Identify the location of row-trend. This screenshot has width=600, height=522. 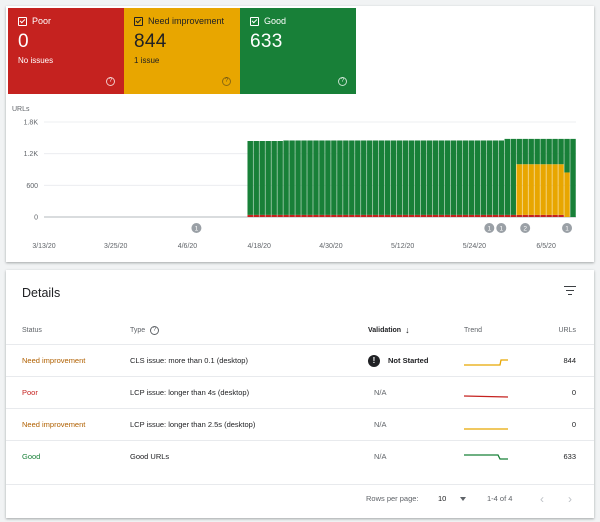
(486, 360).